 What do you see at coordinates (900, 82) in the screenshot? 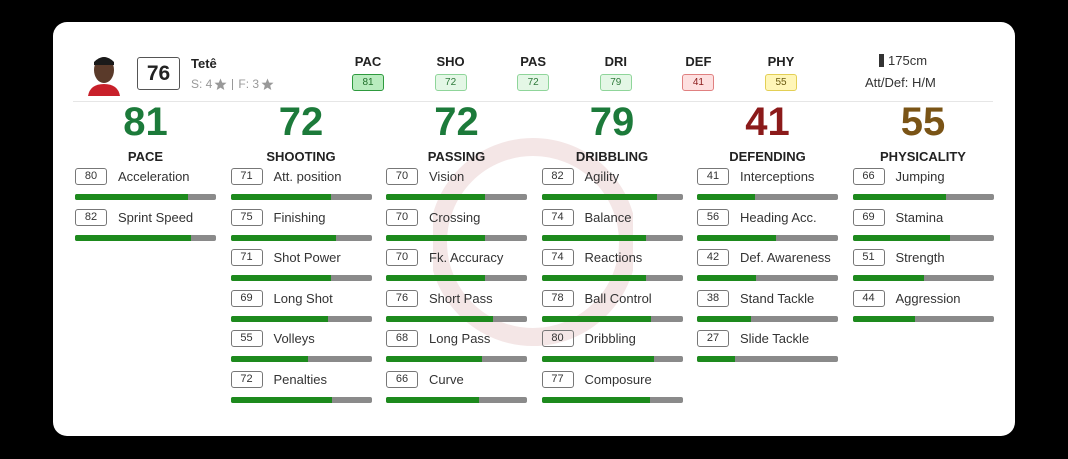
I see `work-rate: Att/Def: H/M` at bounding box center [900, 82].